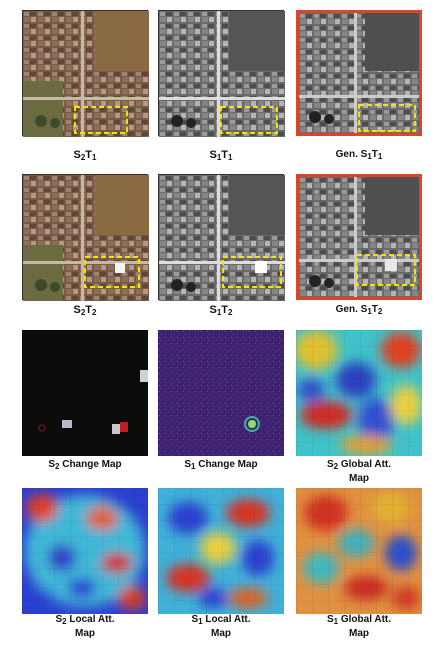  What do you see at coordinates (85, 237) in the screenshot?
I see `s2t2-image` at bounding box center [85, 237].